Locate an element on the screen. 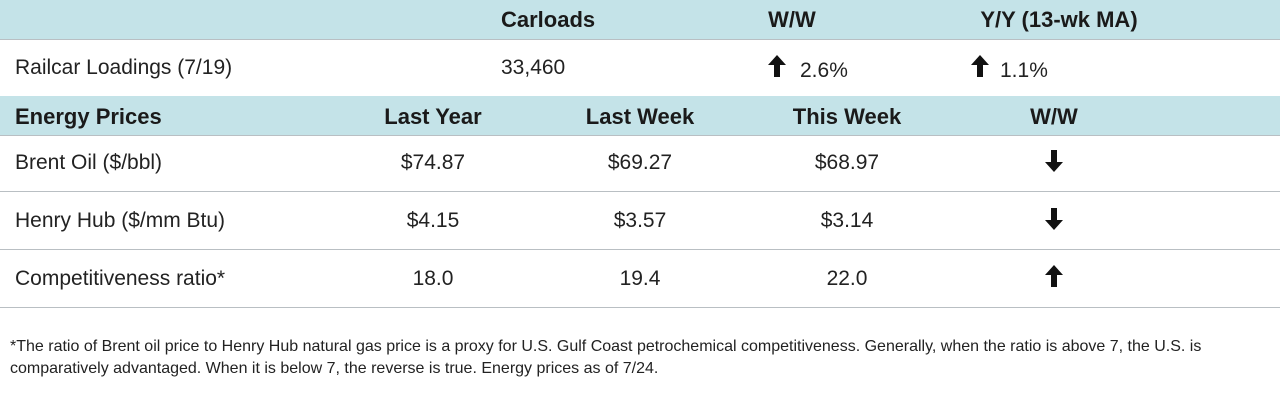 The height and width of the screenshot is (402, 1280). last-year-value: 18.0 is located at coordinates (433, 278).